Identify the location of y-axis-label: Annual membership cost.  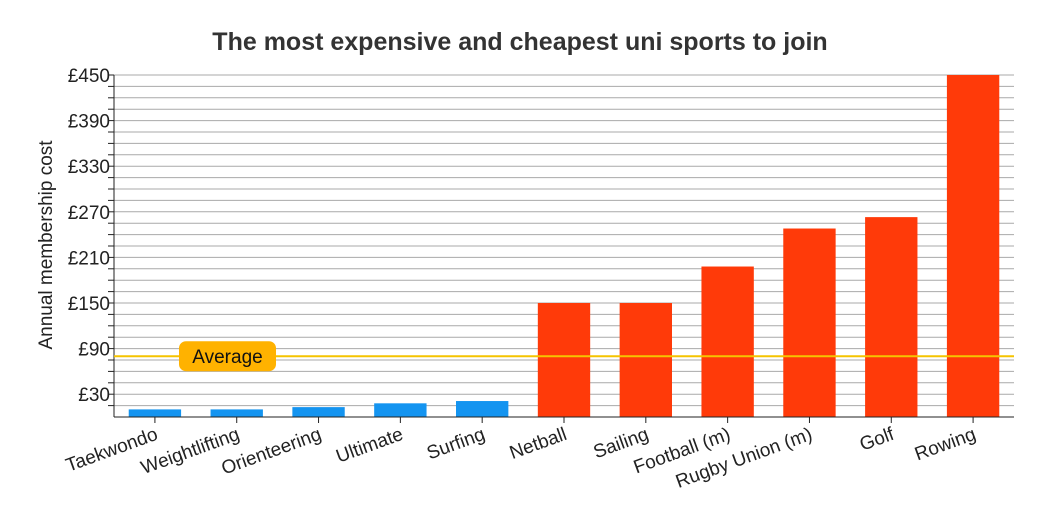
(46, 245).